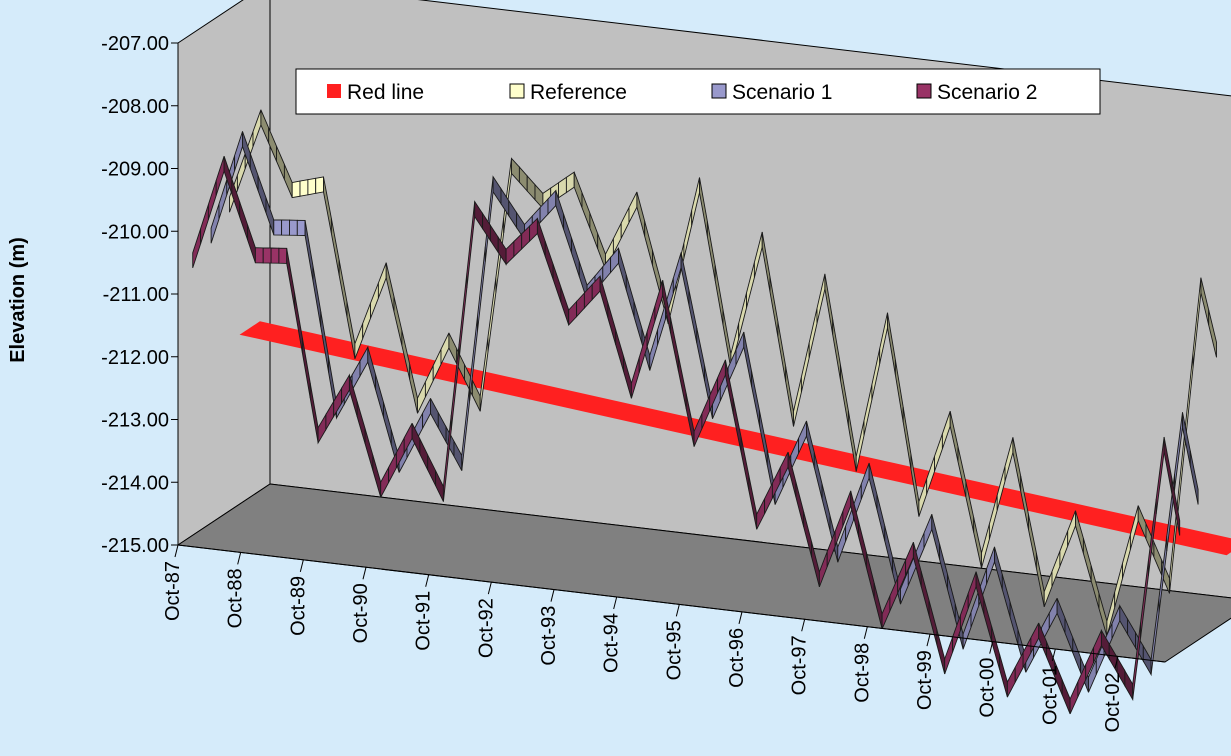  I want to click on x-tick-label: Oct-99, so click(925, 680).